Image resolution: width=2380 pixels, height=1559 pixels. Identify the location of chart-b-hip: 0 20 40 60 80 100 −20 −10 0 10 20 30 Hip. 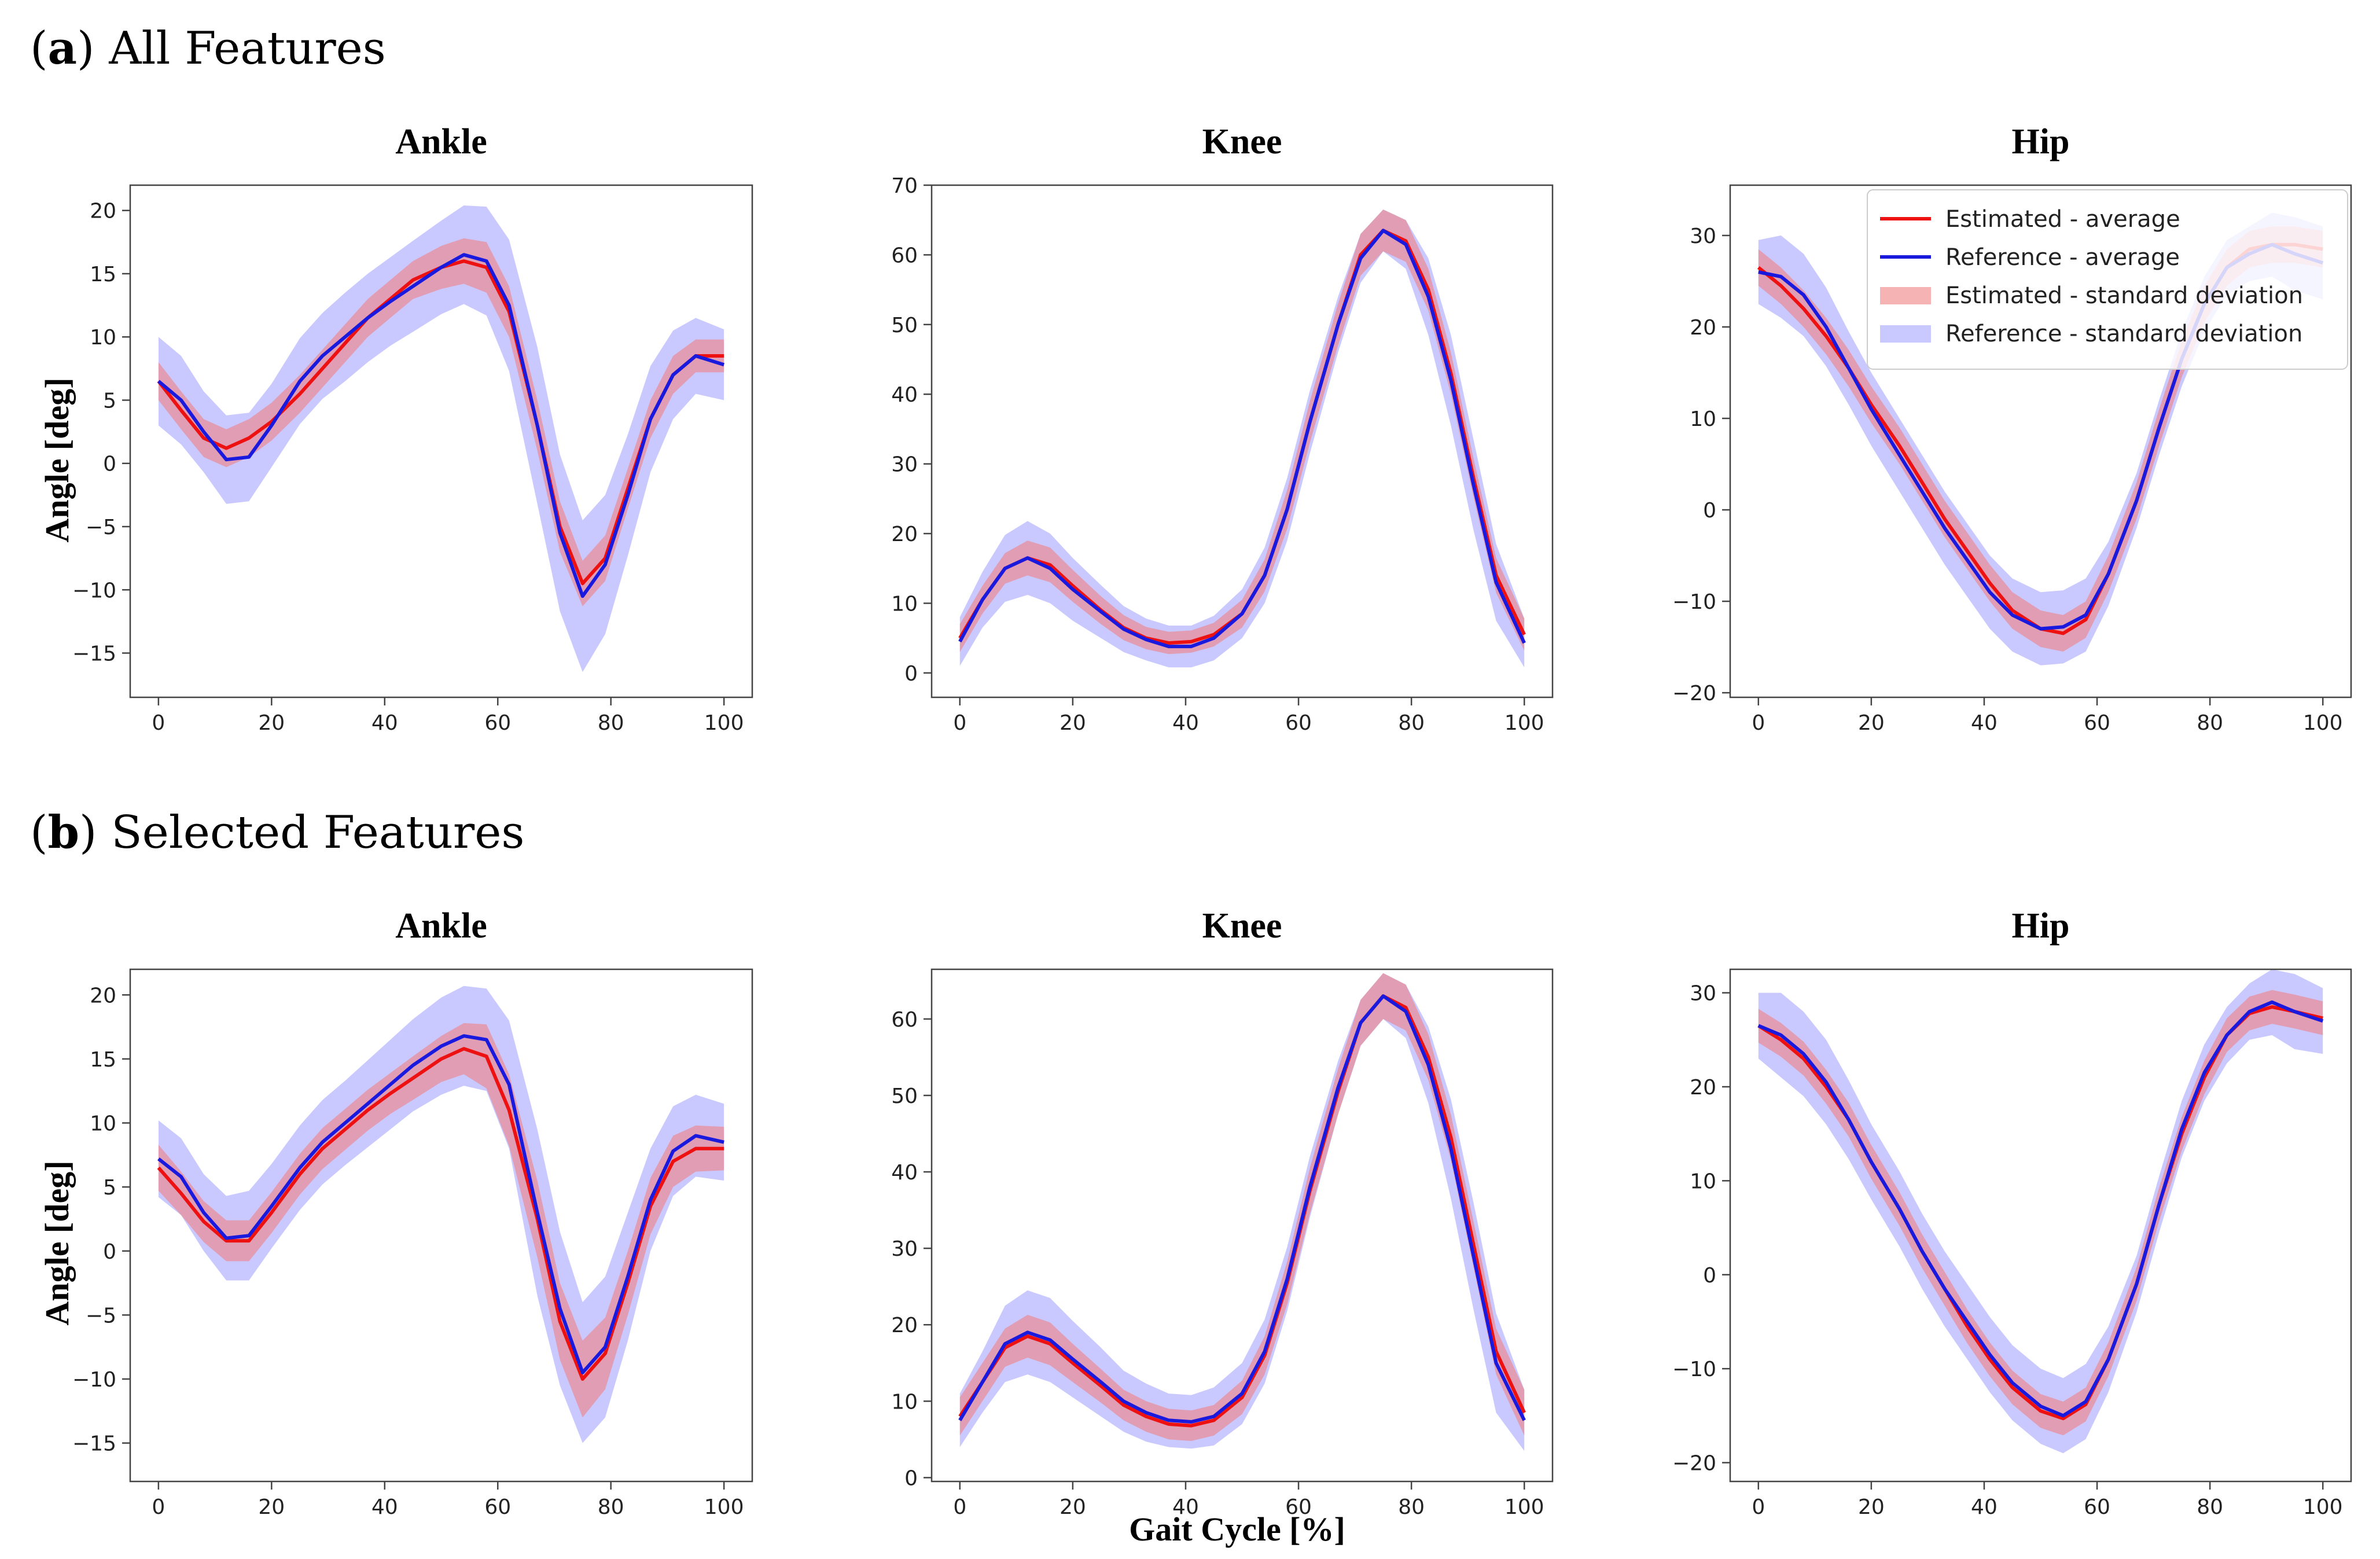
(2012, 1212).